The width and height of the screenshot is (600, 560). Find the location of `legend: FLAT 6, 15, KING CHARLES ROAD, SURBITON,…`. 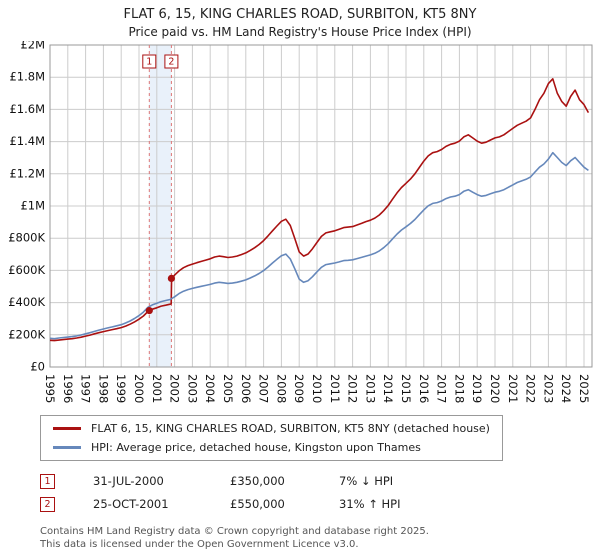

legend: FLAT 6, 15, KING CHARLES ROAD, SURBITON,… is located at coordinates (271, 437).